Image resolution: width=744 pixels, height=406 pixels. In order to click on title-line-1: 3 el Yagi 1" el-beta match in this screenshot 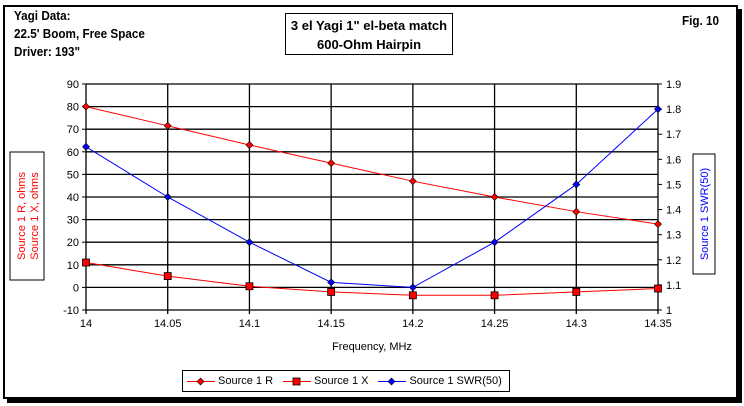, I will do `click(369, 25)`.